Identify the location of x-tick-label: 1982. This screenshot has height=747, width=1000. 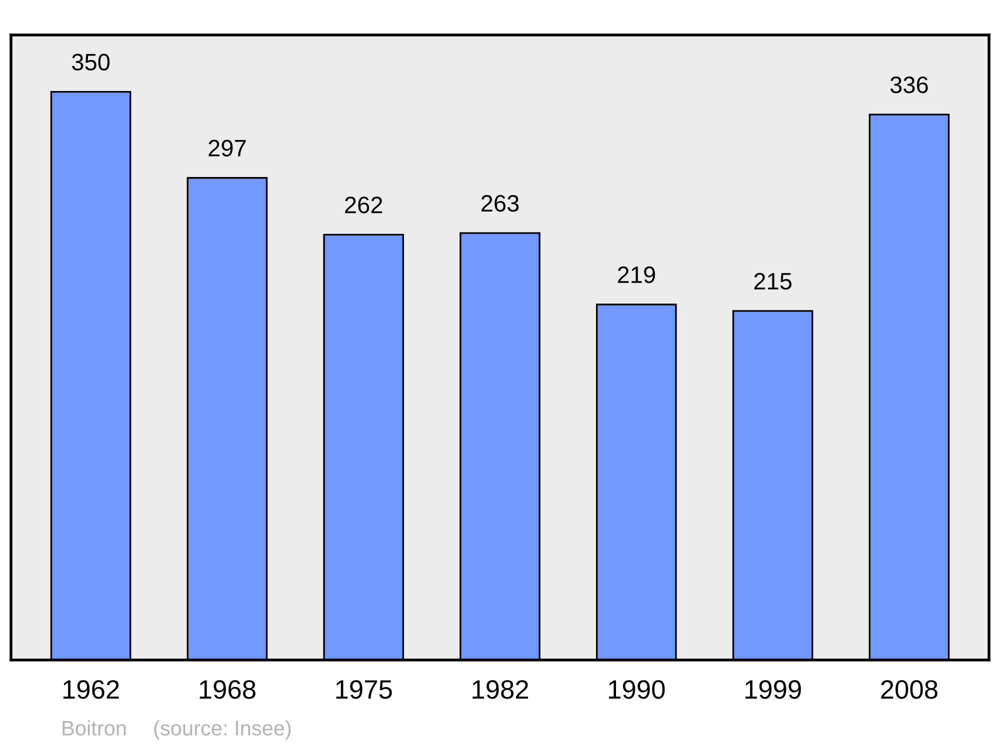
(500, 689).